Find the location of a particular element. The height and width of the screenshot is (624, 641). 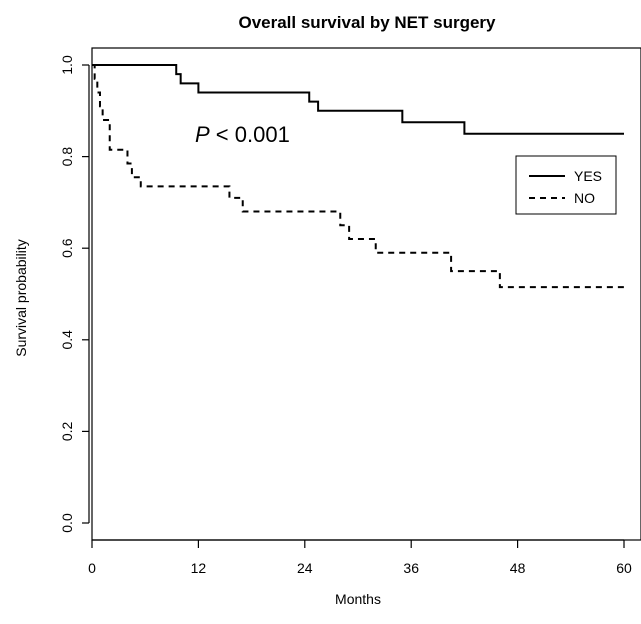

survival-curve-yes is located at coordinates (358, 99).